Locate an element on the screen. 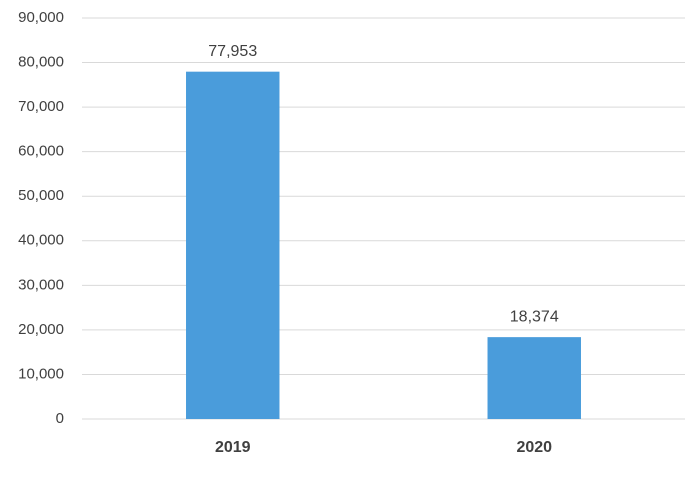 This screenshot has width=687, height=478. y-tick-label: 50,000 is located at coordinates (41, 195).